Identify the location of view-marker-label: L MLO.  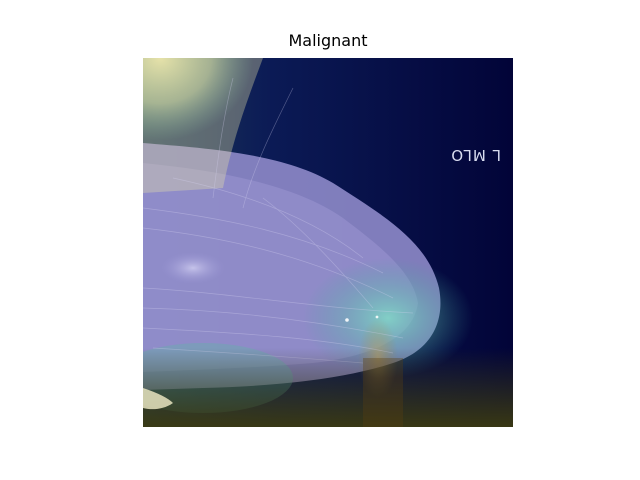
(475, 155).